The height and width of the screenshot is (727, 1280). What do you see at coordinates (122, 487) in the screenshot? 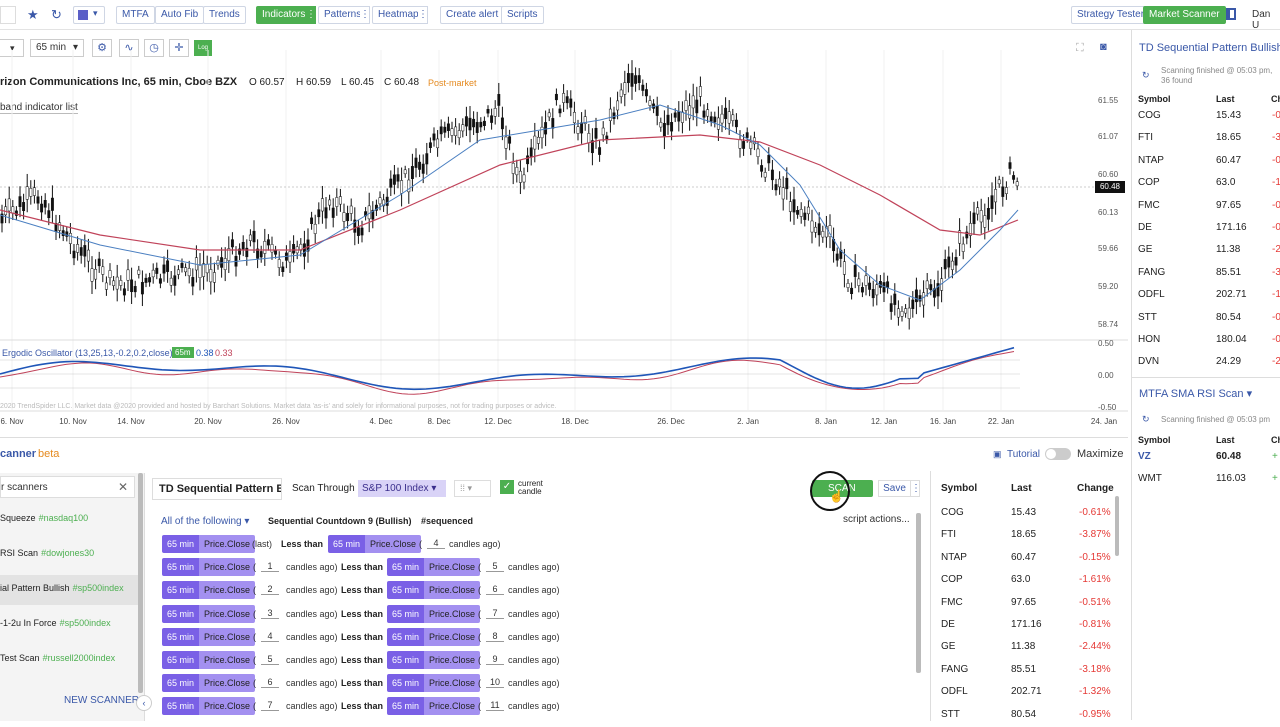
I see `clear-search-icon: ✕` at bounding box center [122, 487].